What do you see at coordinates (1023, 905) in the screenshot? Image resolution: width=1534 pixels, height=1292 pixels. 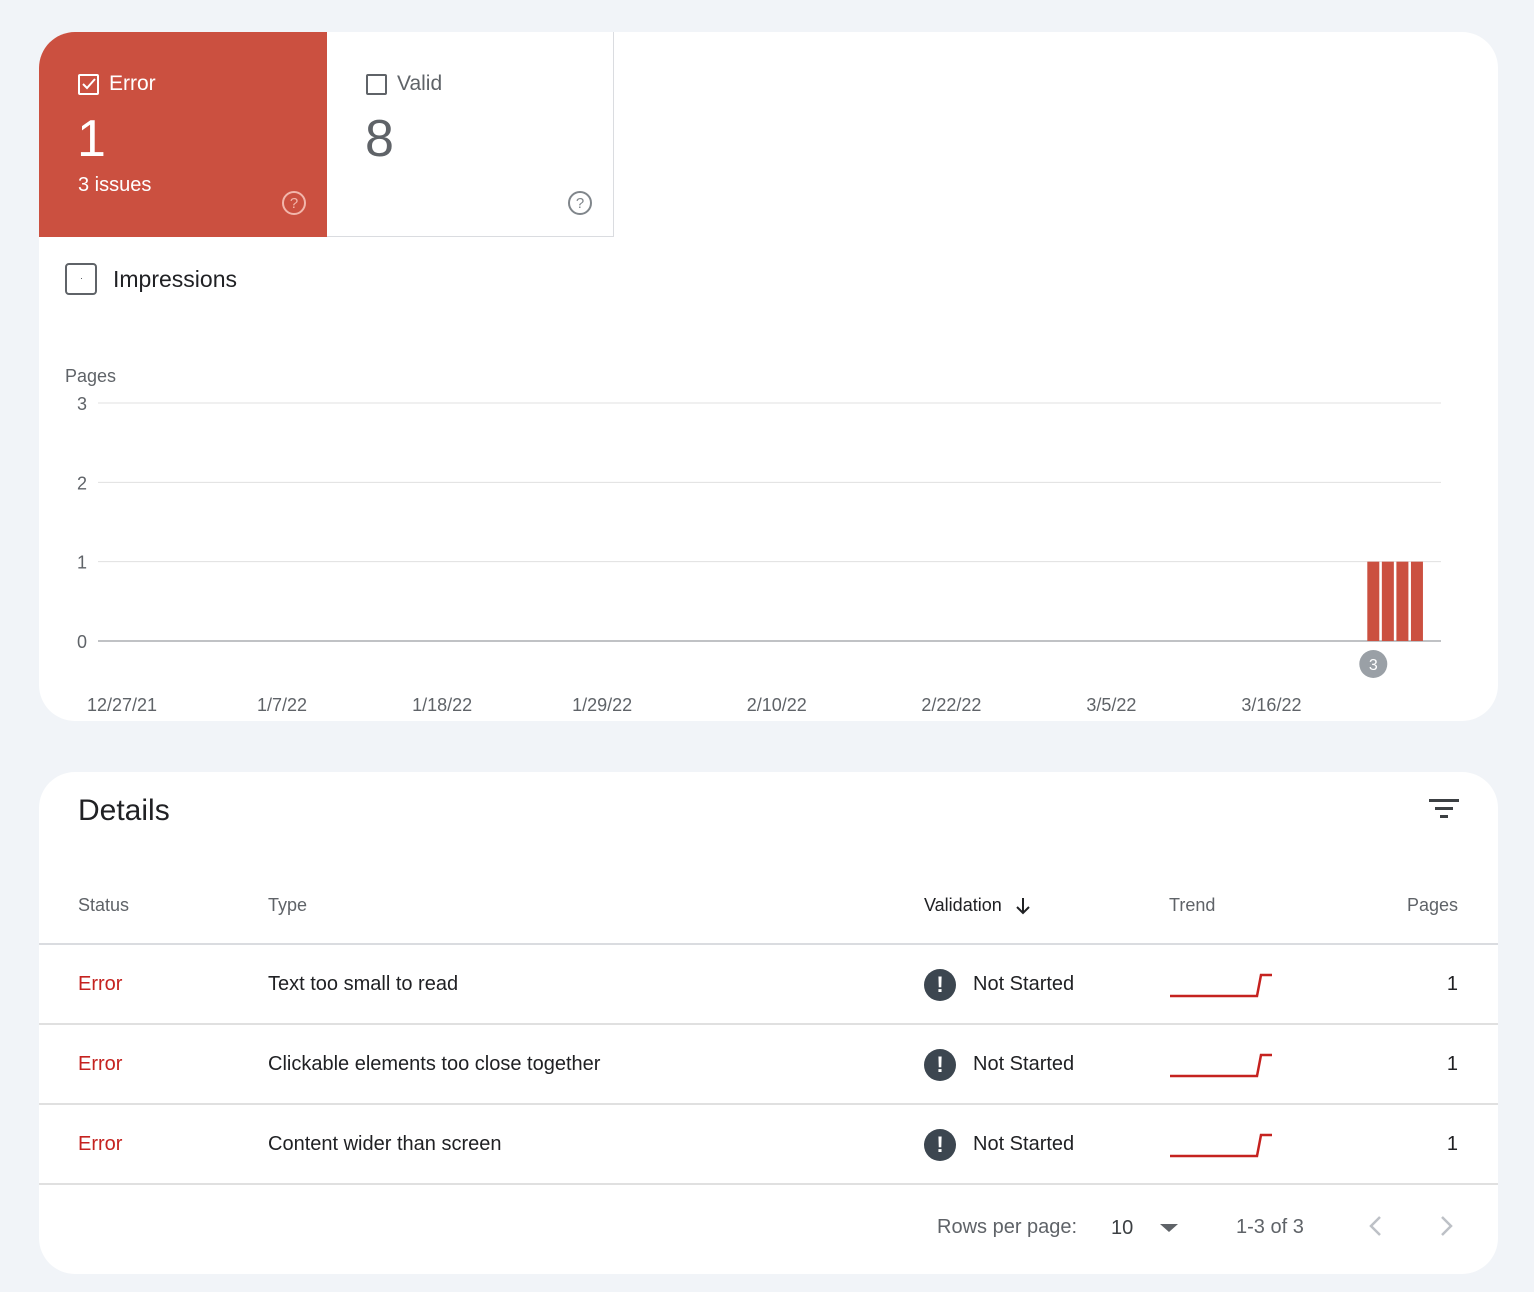 I see `arrow-down-icon` at bounding box center [1023, 905].